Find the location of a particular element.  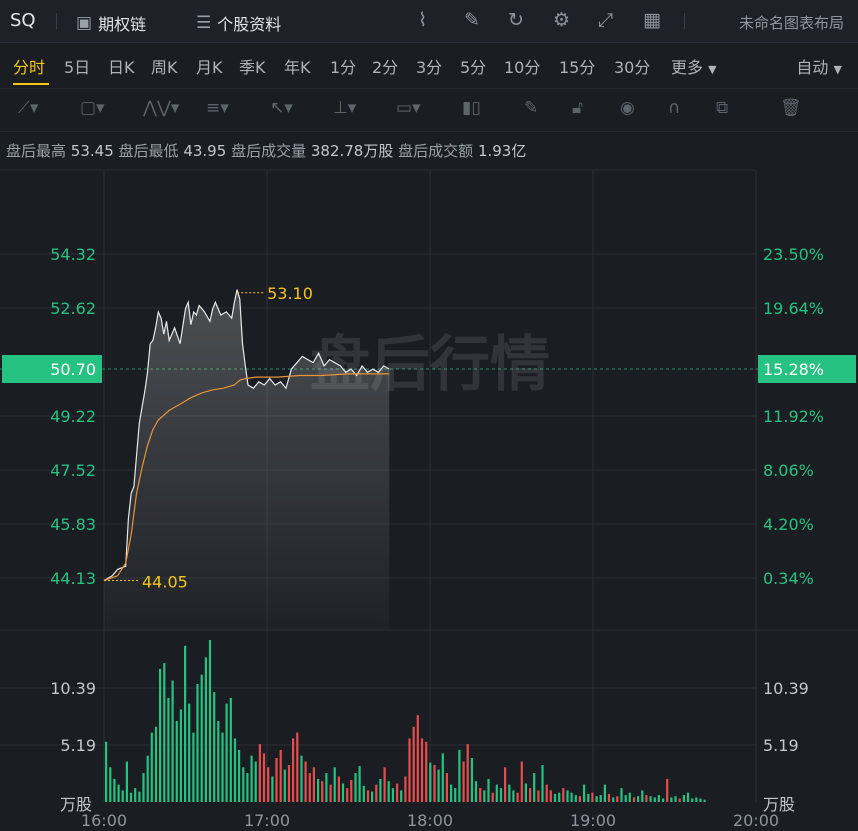

active-period-underline is located at coordinates (31, 84).